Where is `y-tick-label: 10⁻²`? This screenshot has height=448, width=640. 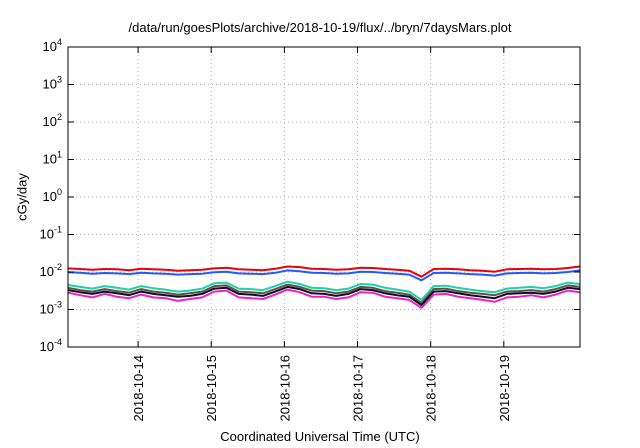
y-tick-label: 10⁻² is located at coordinates (51, 270).